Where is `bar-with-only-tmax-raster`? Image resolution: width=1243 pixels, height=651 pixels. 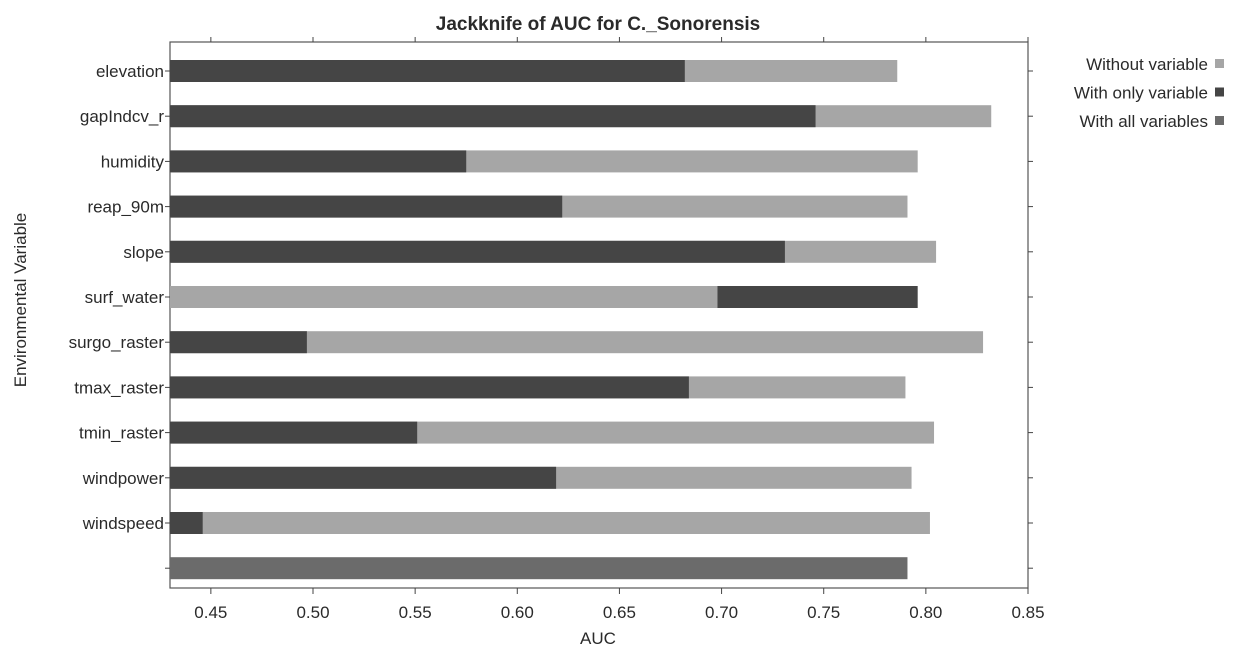
bar-with-only-tmax-raster is located at coordinates (429, 387).